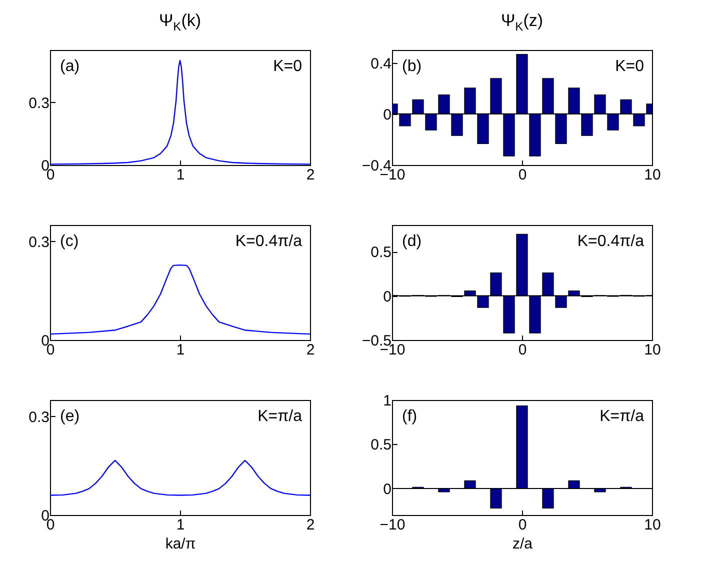  Describe the element at coordinates (180, 544) in the screenshot. I see `x-axis-title: ka/π` at that location.